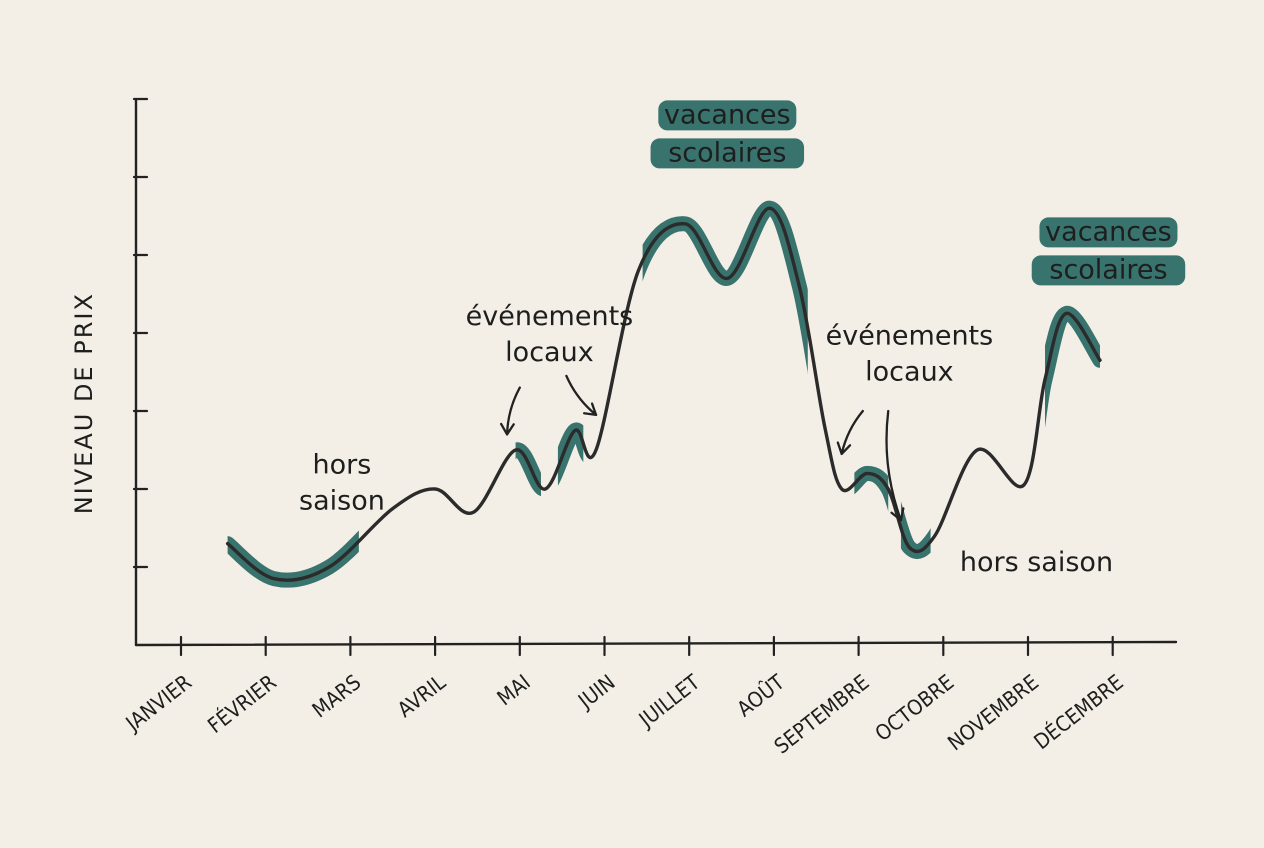  I want to click on x-axis-line, so click(656, 643).